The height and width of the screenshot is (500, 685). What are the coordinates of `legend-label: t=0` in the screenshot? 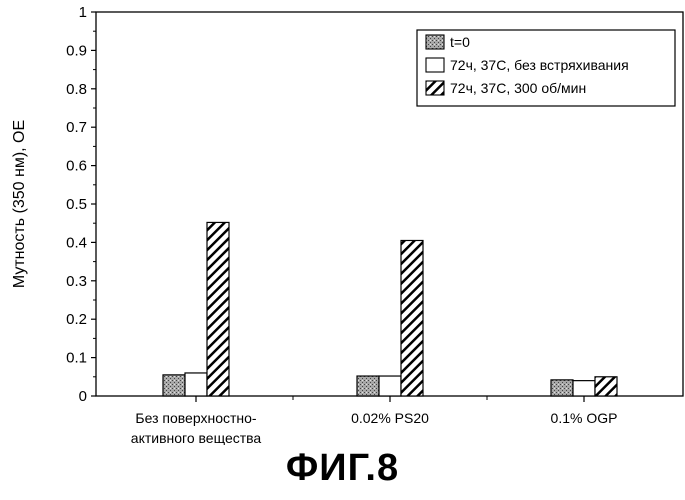 It's located at (460, 42).